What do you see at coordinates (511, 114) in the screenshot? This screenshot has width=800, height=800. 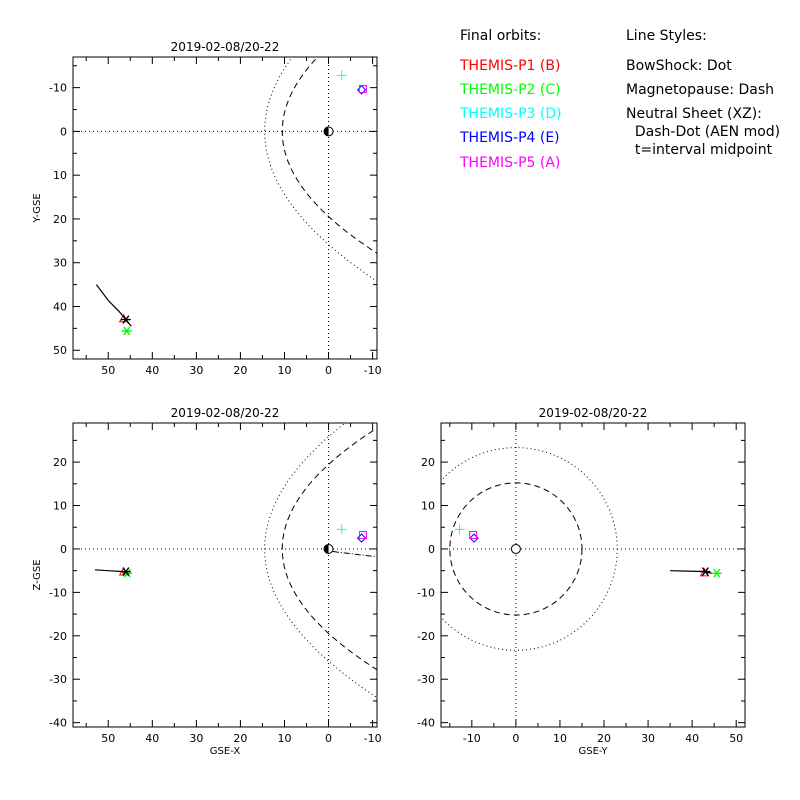 I see `legend-probe-p3: THEMIS-P3 (D)` at bounding box center [511, 114].